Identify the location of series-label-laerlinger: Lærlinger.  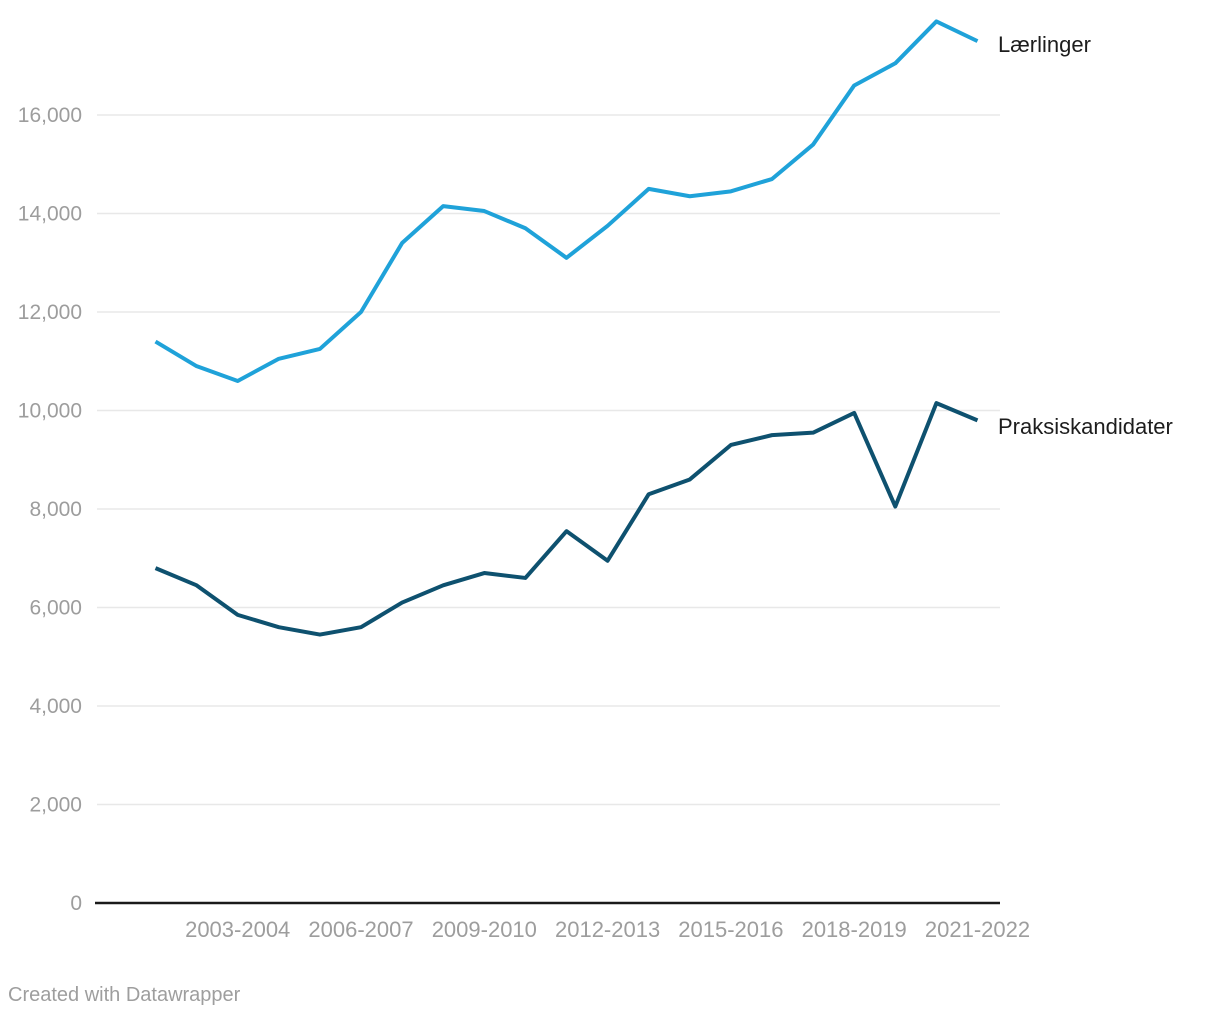
(1044, 44).